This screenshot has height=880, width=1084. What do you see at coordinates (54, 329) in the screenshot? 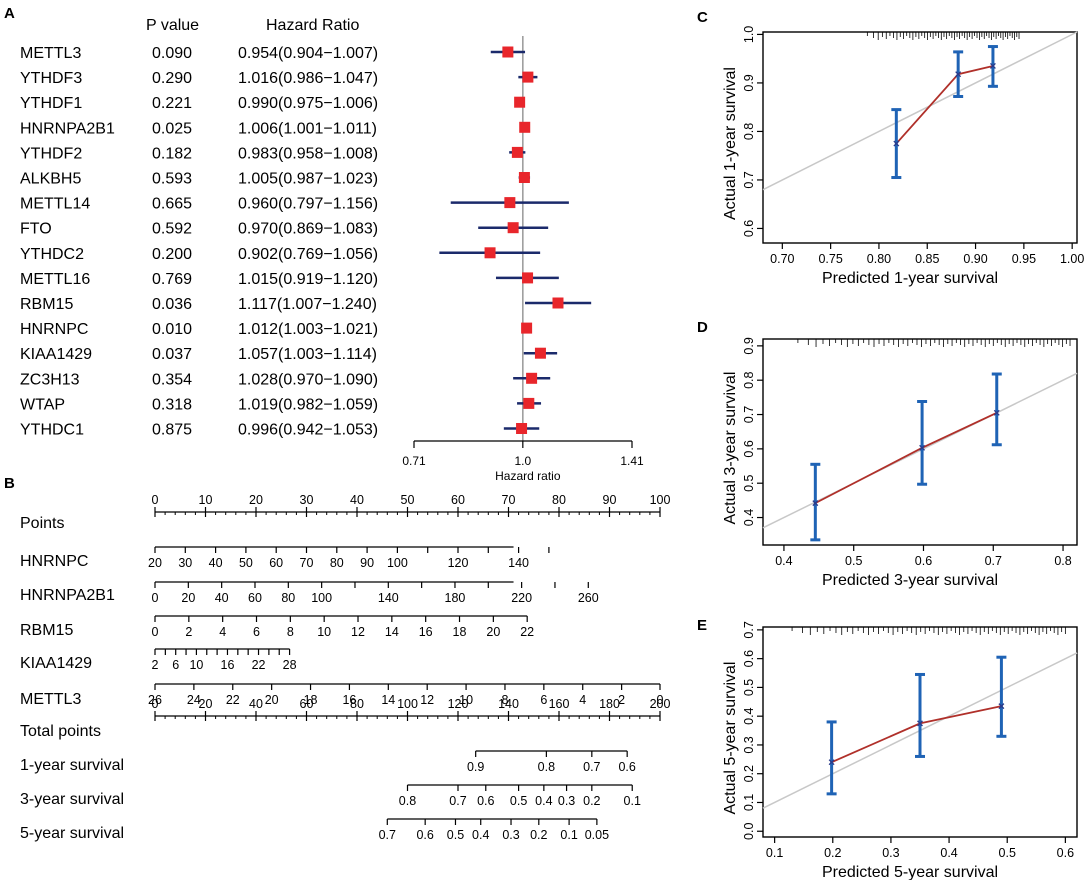
I see `gene-label: HNRNPC` at bounding box center [54, 329].